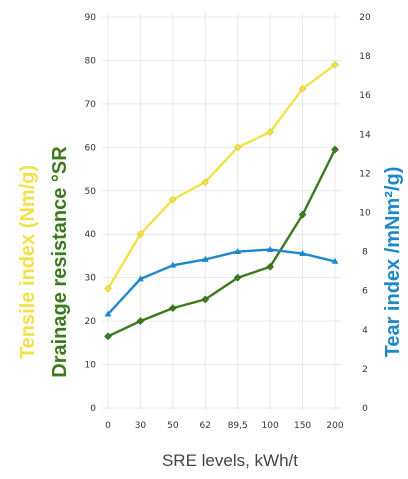 The width and height of the screenshot is (408, 479). What do you see at coordinates (365, 214) in the screenshot?
I see `y-right-tick-label: 10` at bounding box center [365, 214].